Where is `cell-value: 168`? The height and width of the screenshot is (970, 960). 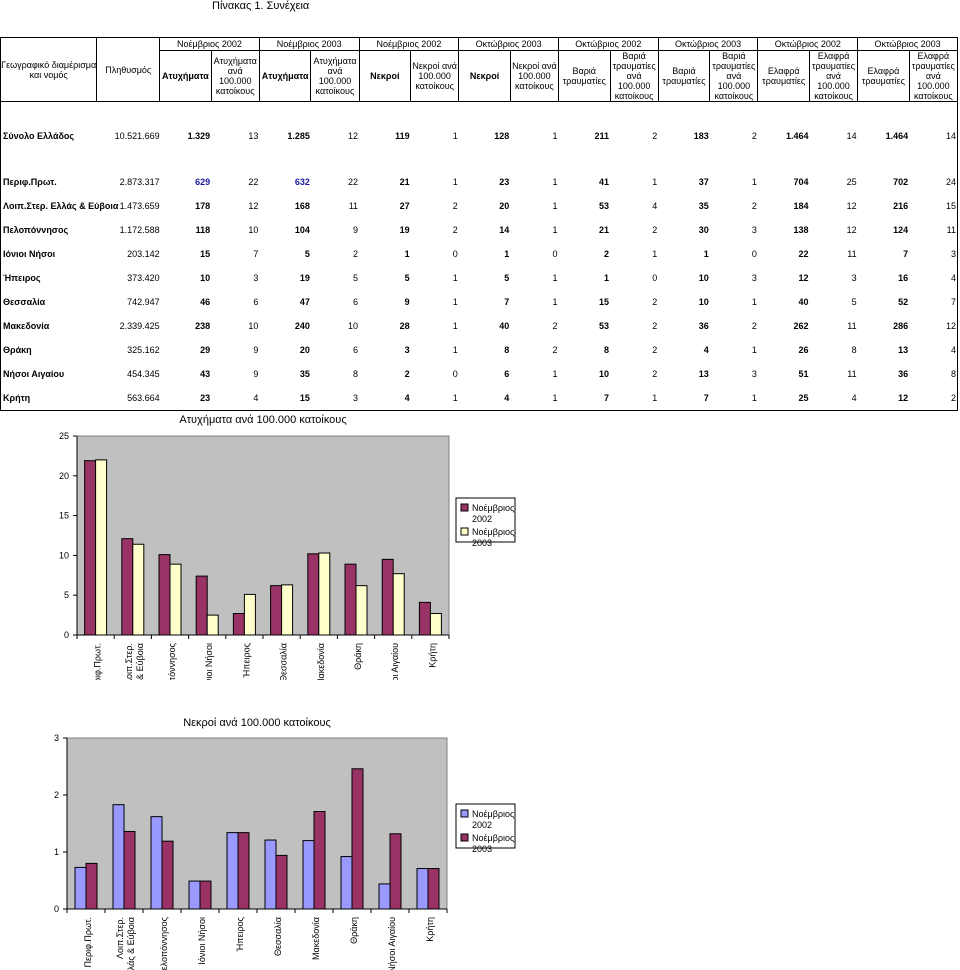
cell-value: 168 is located at coordinates (302, 206).